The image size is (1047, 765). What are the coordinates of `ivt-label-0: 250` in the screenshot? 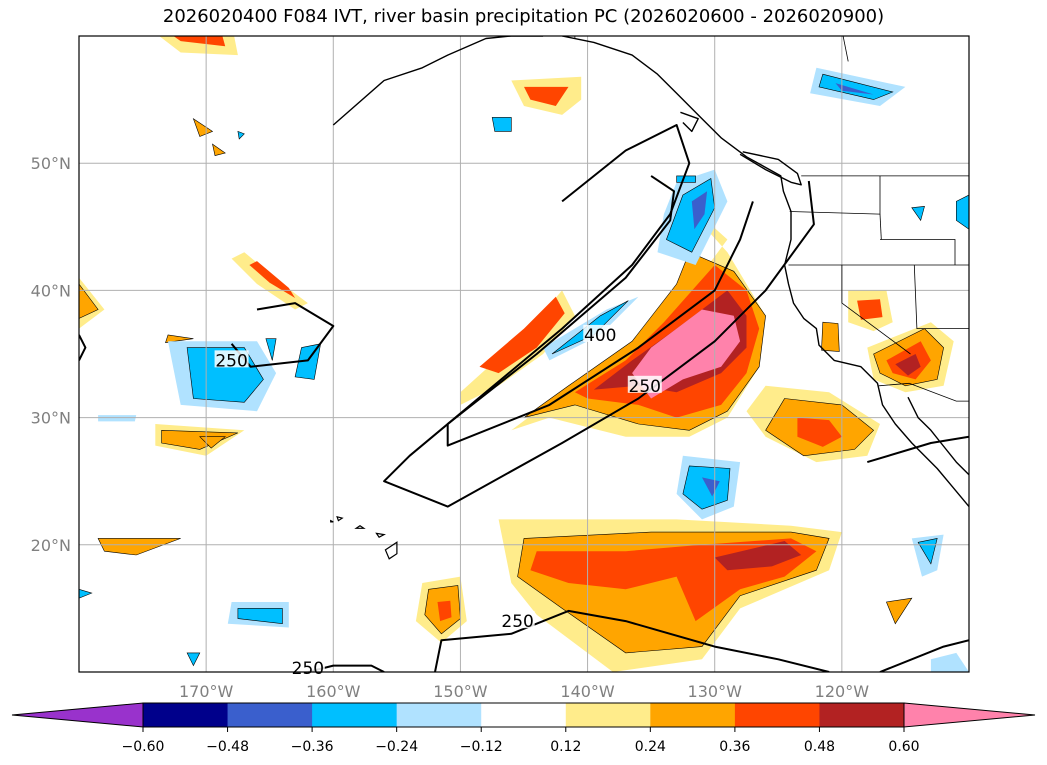 It's located at (231, 361).